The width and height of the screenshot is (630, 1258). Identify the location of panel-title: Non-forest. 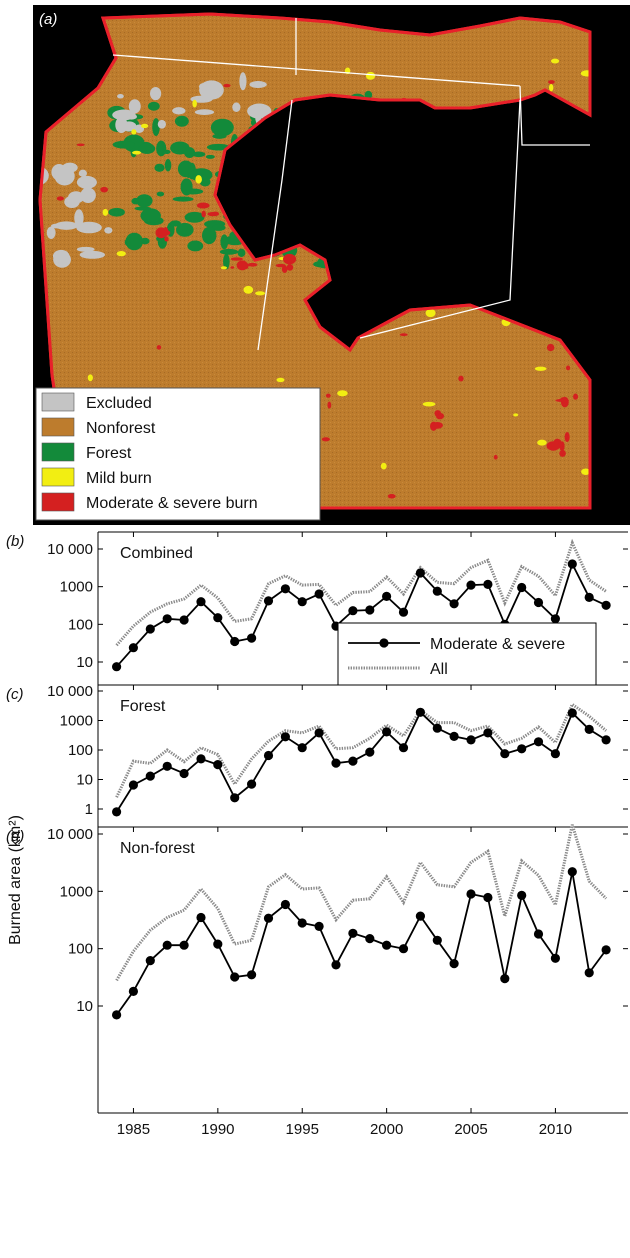
(157, 848).